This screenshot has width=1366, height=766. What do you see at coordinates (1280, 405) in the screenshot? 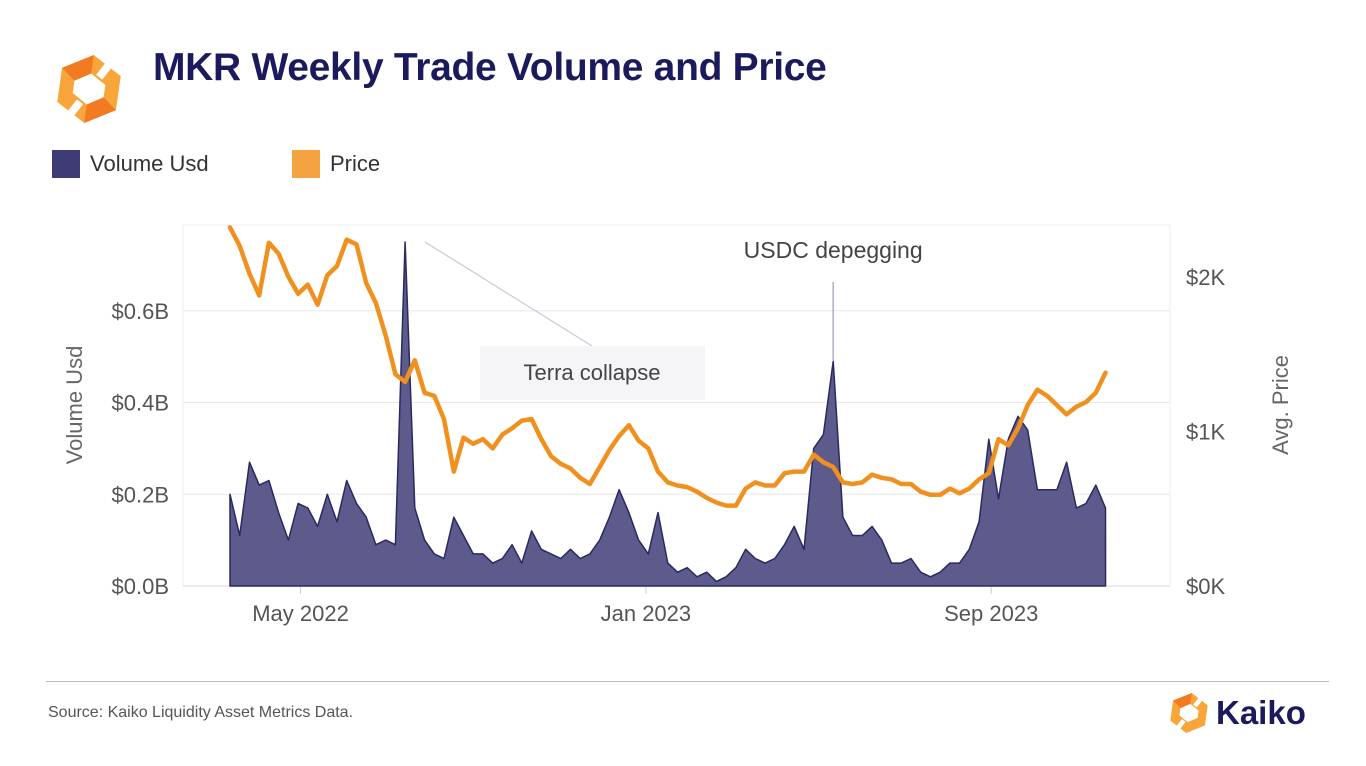
I see `y-right-axis-title: Avg. Price` at bounding box center [1280, 405].